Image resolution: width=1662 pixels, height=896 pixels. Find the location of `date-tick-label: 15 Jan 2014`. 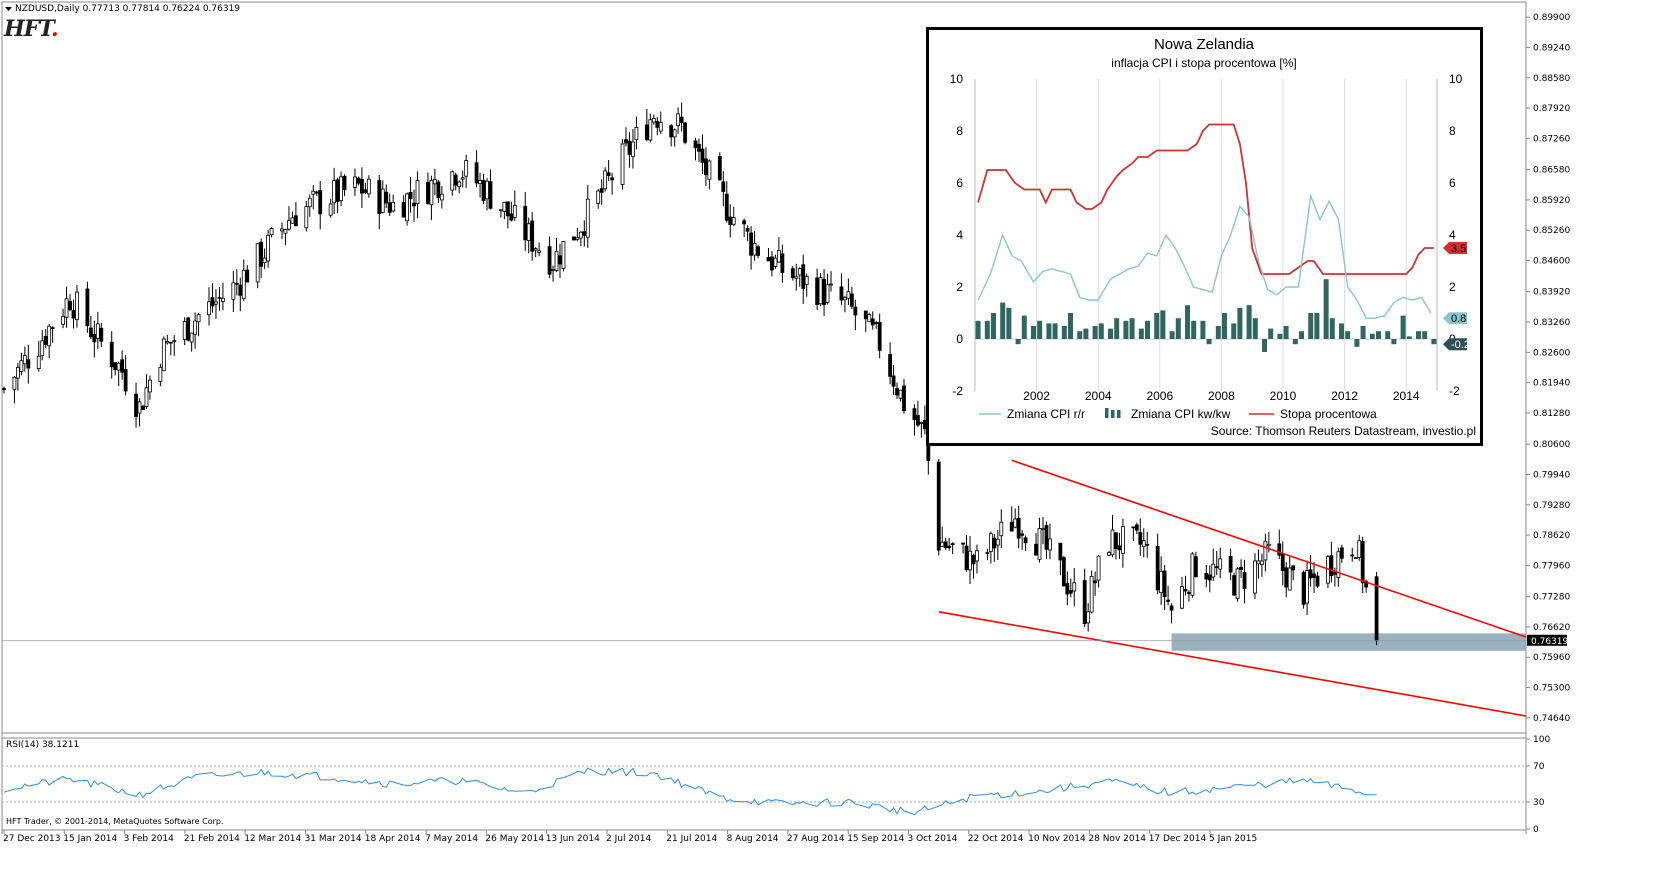

date-tick-label: 15 Jan 2014 is located at coordinates (90, 839).